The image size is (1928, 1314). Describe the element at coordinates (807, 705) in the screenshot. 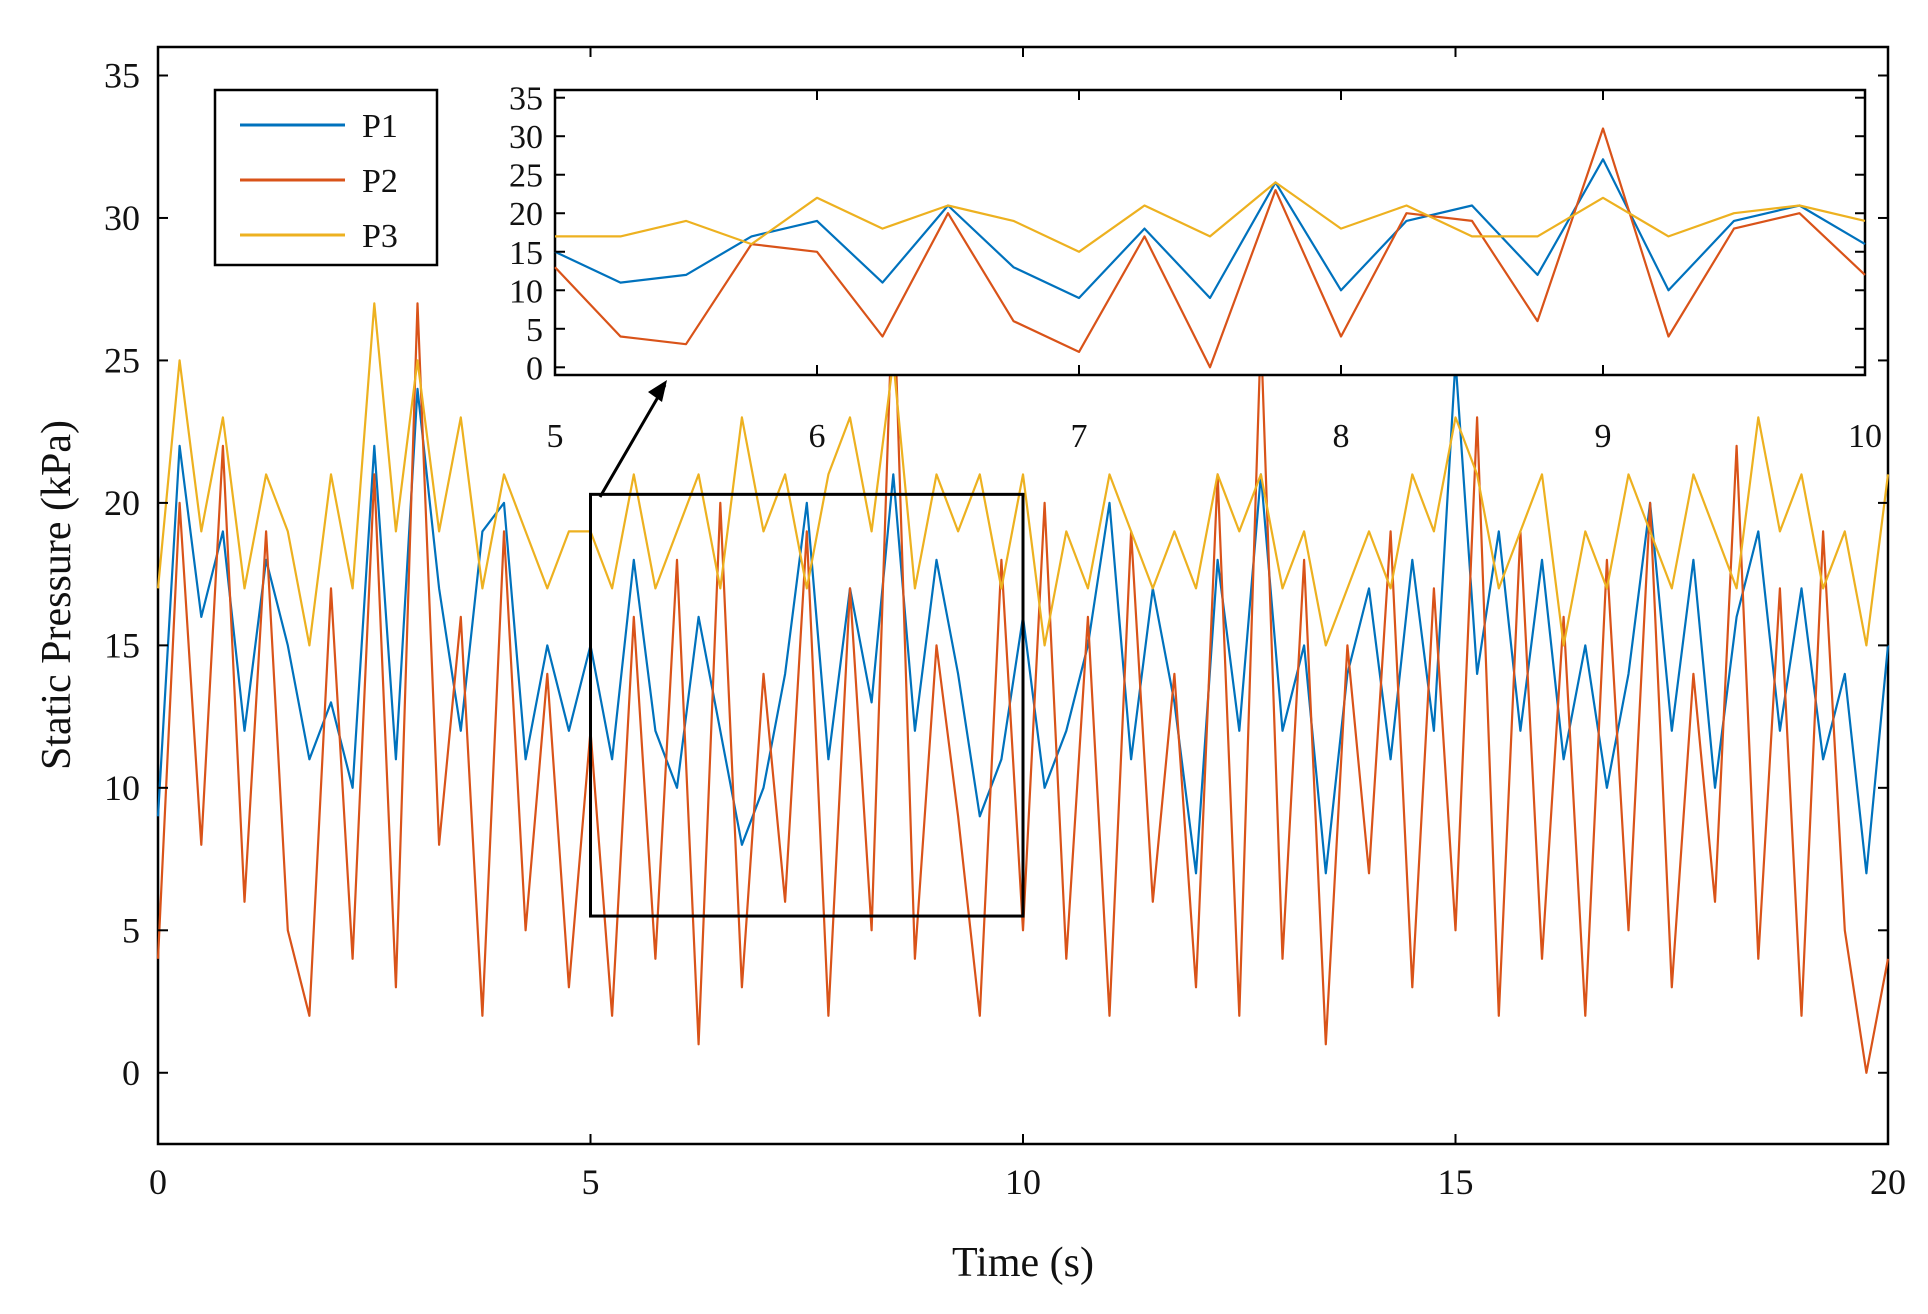

I see `zoom-region-box` at that location.